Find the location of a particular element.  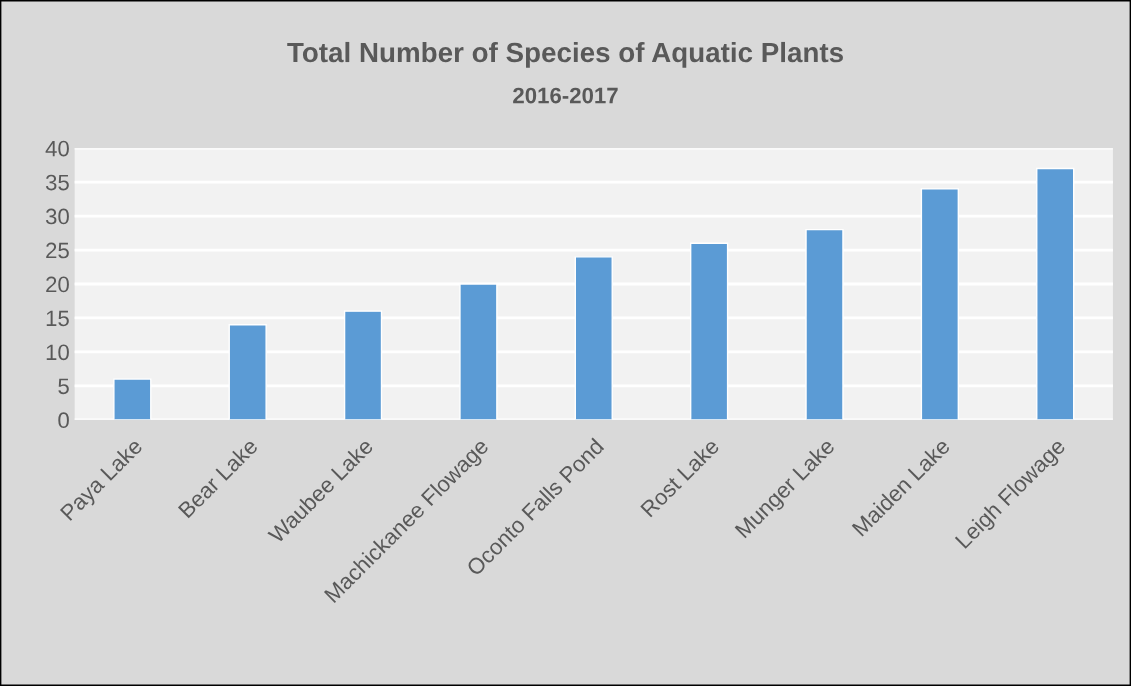

y-tick-label: 40 is located at coordinates (57, 148).